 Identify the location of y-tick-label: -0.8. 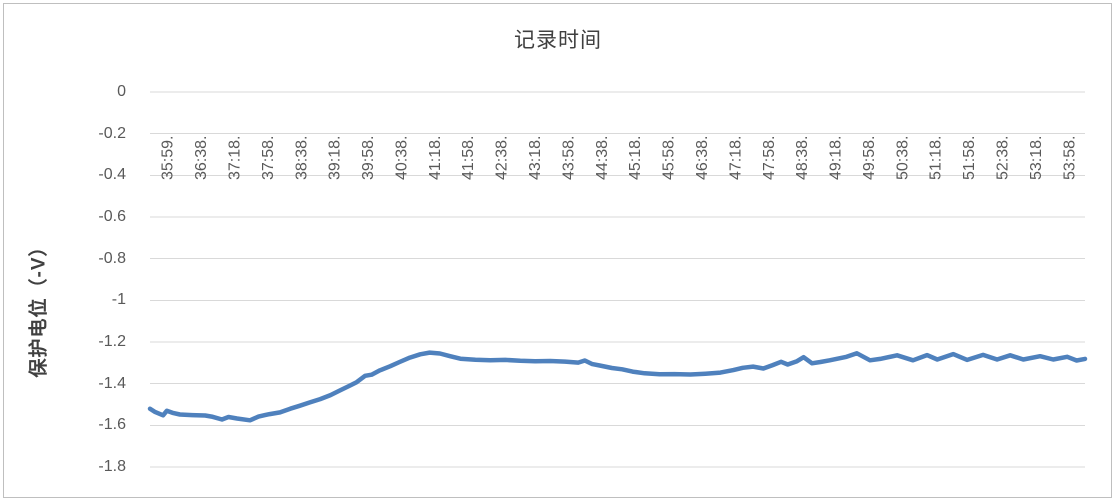
(112, 258).